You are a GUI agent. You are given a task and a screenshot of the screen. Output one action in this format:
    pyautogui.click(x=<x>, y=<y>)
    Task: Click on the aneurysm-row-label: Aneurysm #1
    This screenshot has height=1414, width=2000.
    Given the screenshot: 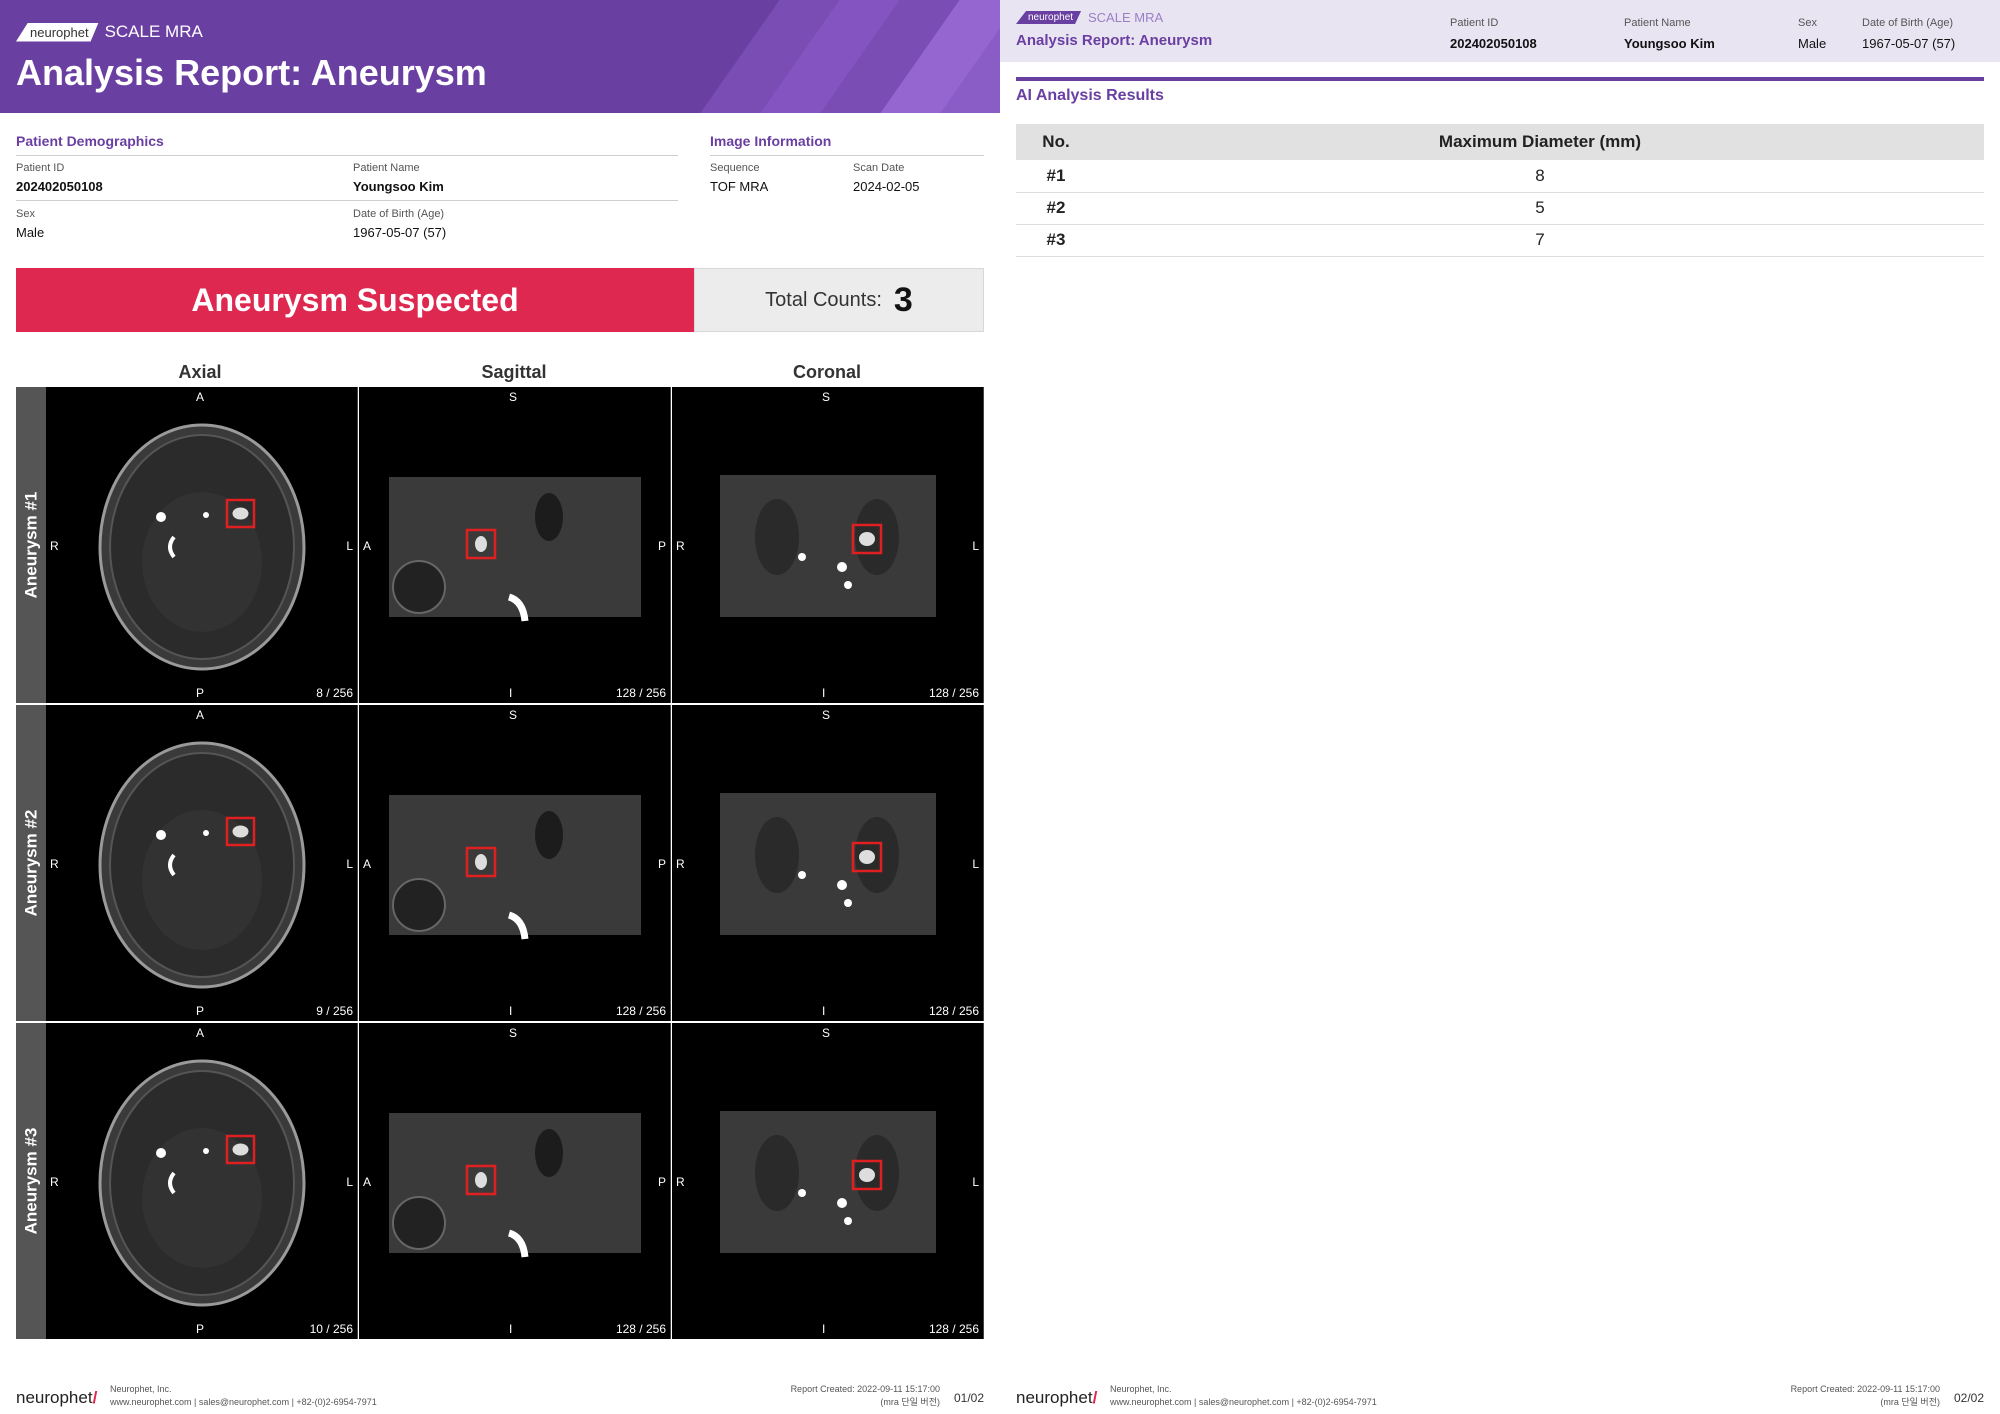 What is the action you would take?
    pyautogui.click(x=31, y=545)
    